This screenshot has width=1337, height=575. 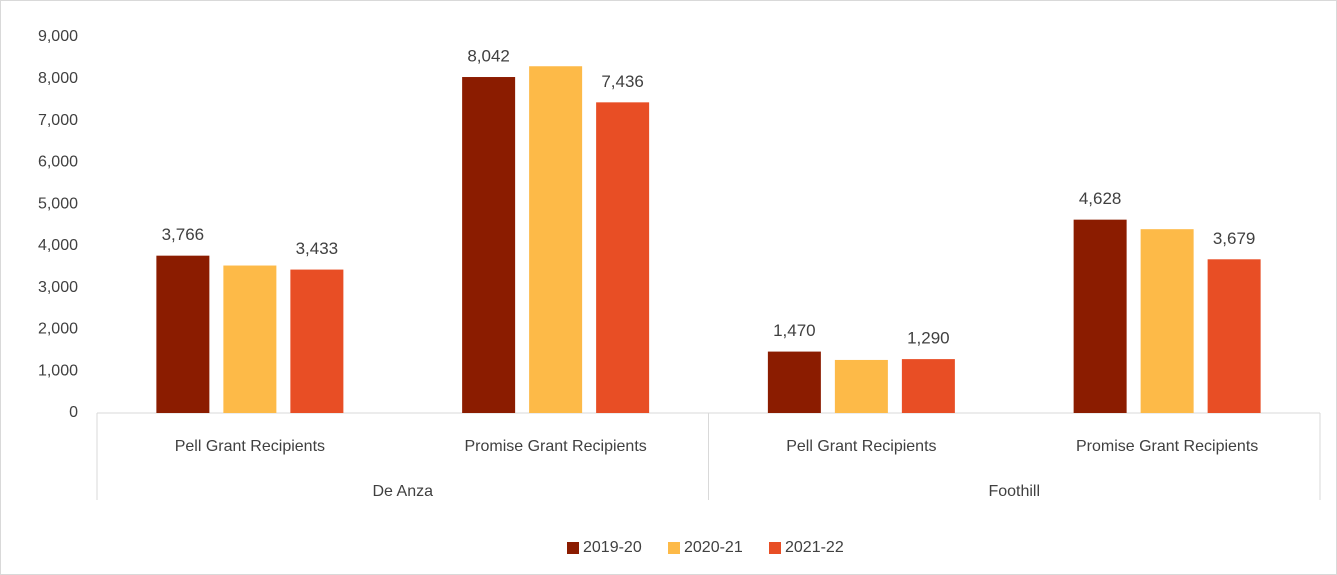 What do you see at coordinates (58, 287) in the screenshot?
I see `y-tick-label: 3,000` at bounding box center [58, 287].